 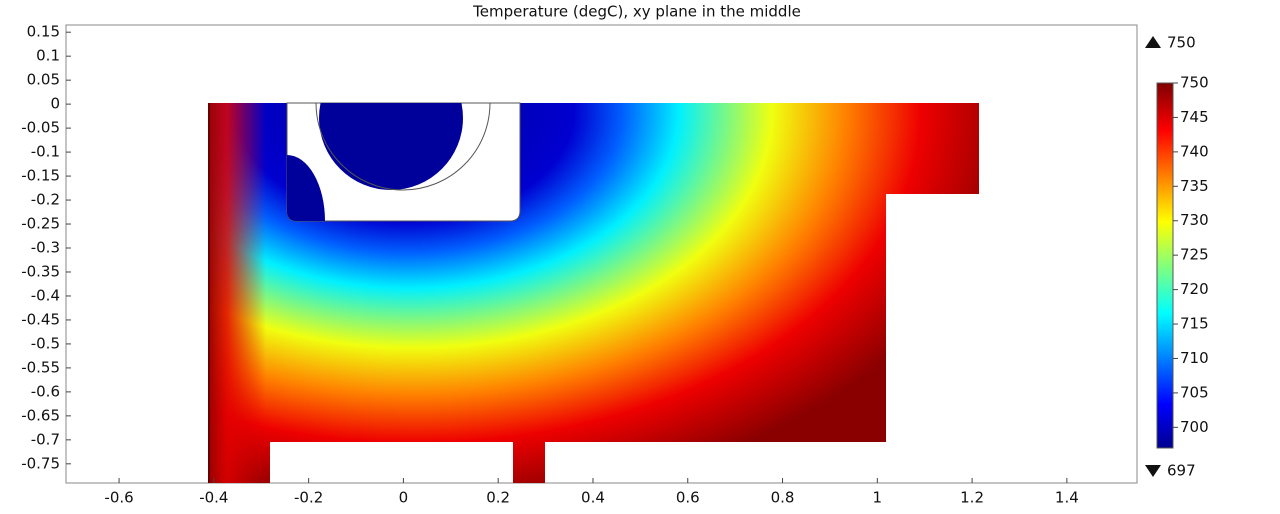 I want to click on y-tick-label: -0.45, so click(x=40, y=319).